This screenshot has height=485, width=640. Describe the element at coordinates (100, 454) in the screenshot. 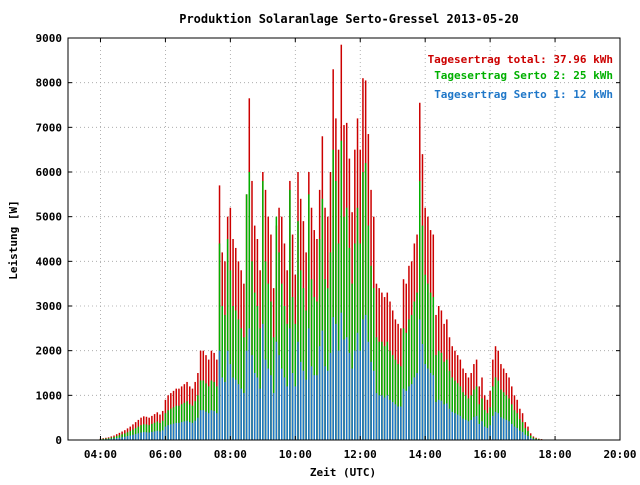

I see `x-tick-label: 04:00` at that location.